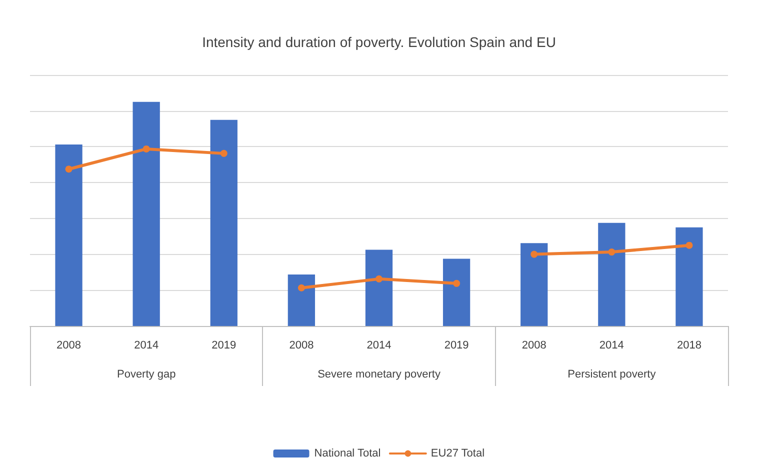 This screenshot has height=468, width=758. I want to click on text: Poverty gap, so click(146, 374).